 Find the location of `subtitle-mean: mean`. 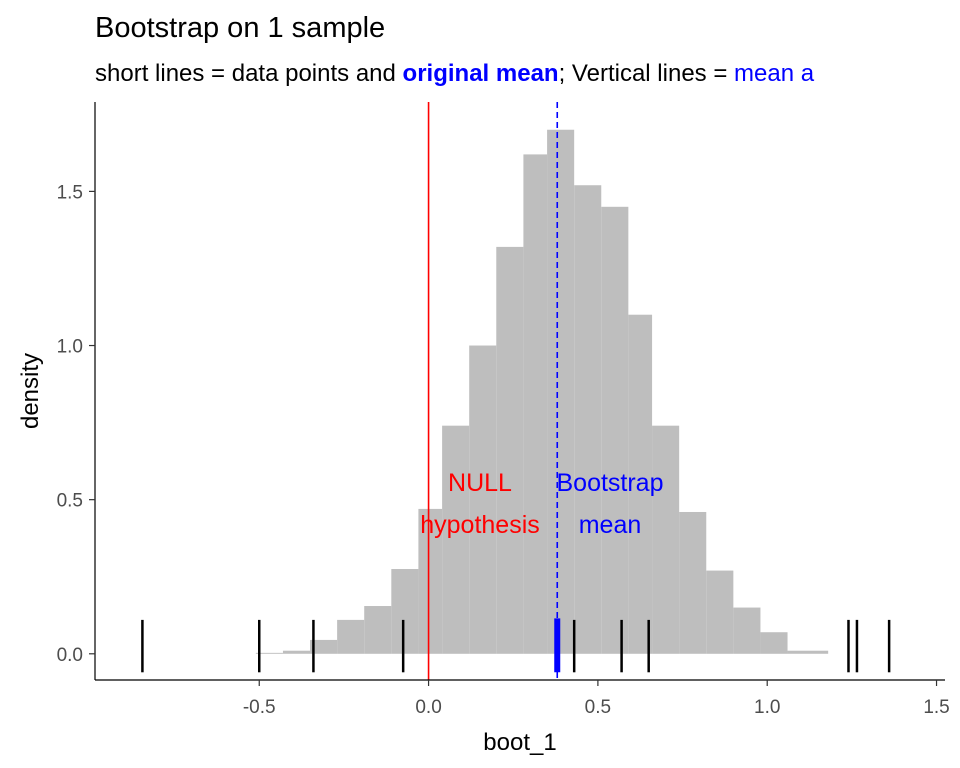

subtitle-mean: mean is located at coordinates (764, 73).